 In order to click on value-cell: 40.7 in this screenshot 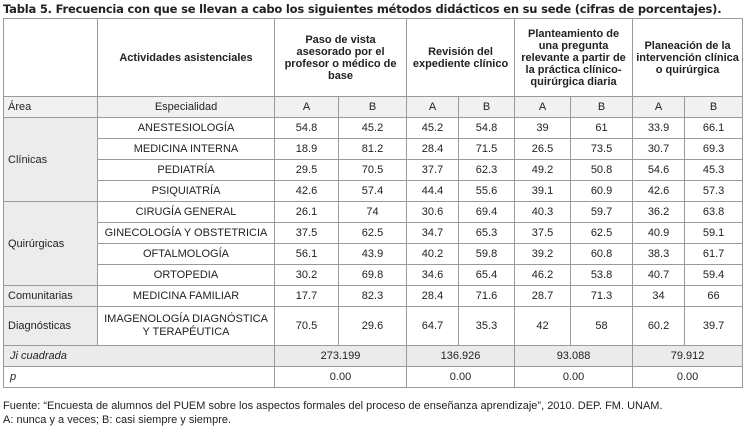, I will do `click(659, 275)`.